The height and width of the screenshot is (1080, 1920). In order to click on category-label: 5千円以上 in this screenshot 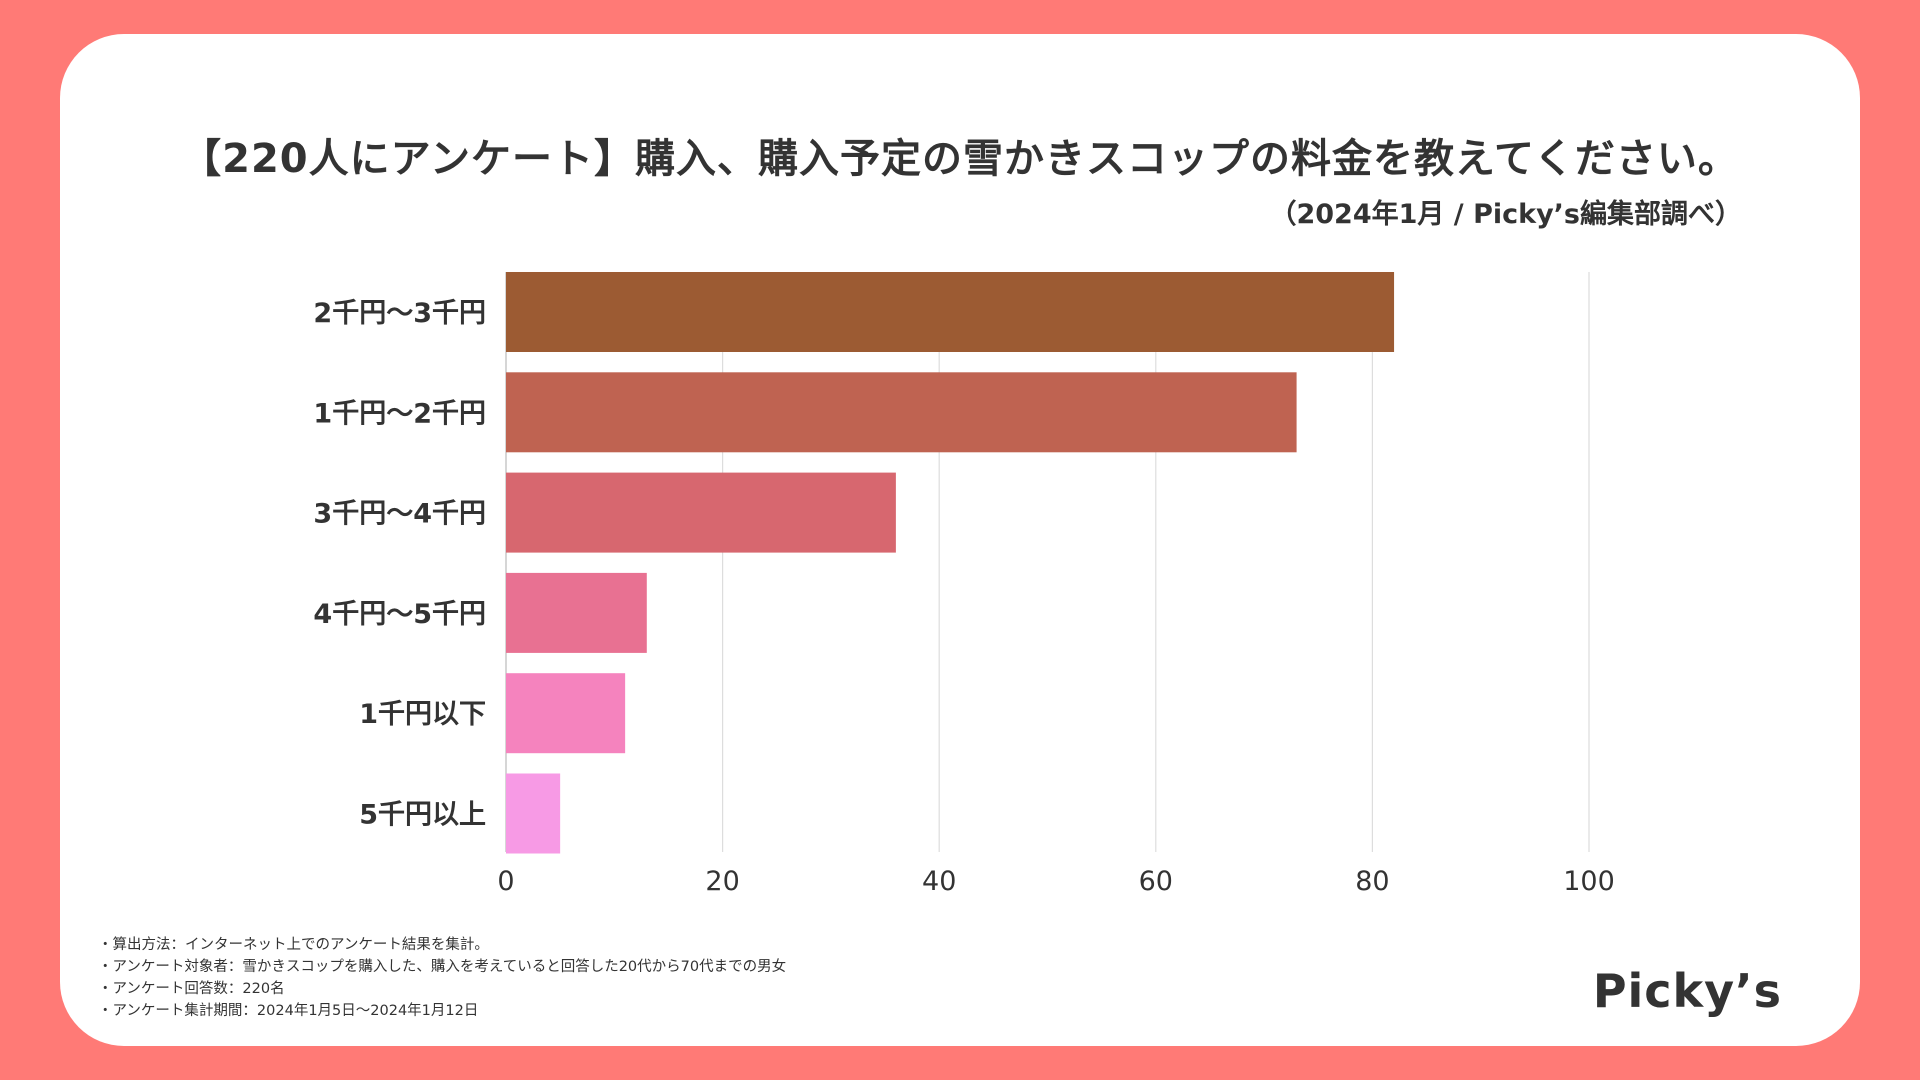, I will do `click(422, 815)`.